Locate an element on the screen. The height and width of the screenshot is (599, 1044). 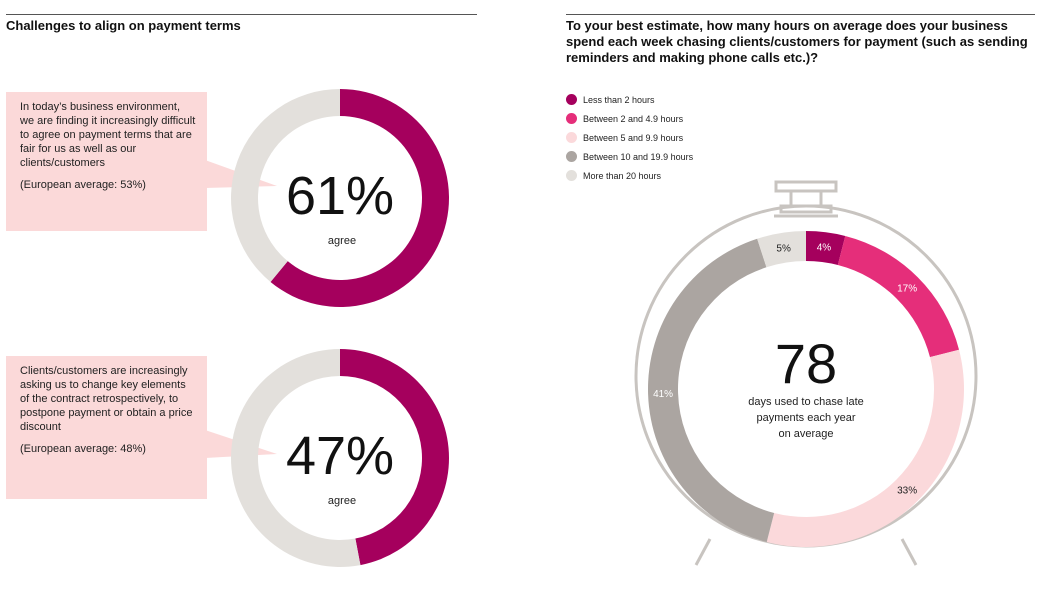
donut-2-value: 47% is located at coordinates (340, 456).